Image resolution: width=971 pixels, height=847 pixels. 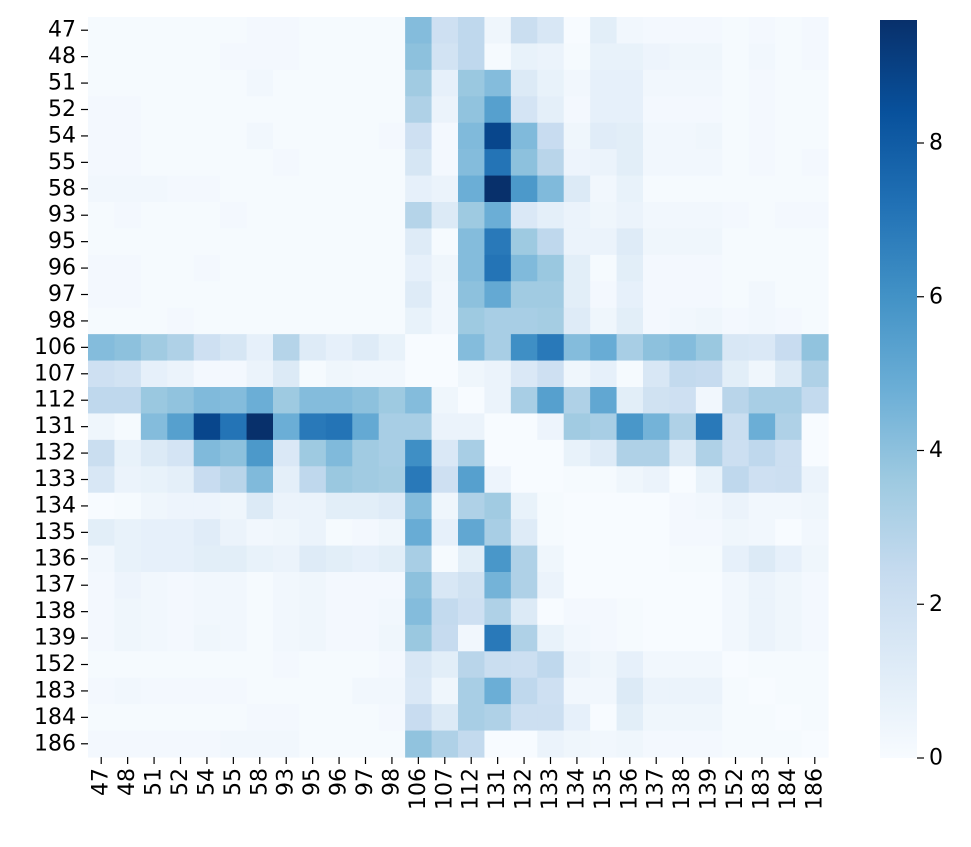 I want to click on x-tick-label: 51, so click(x=154, y=782).